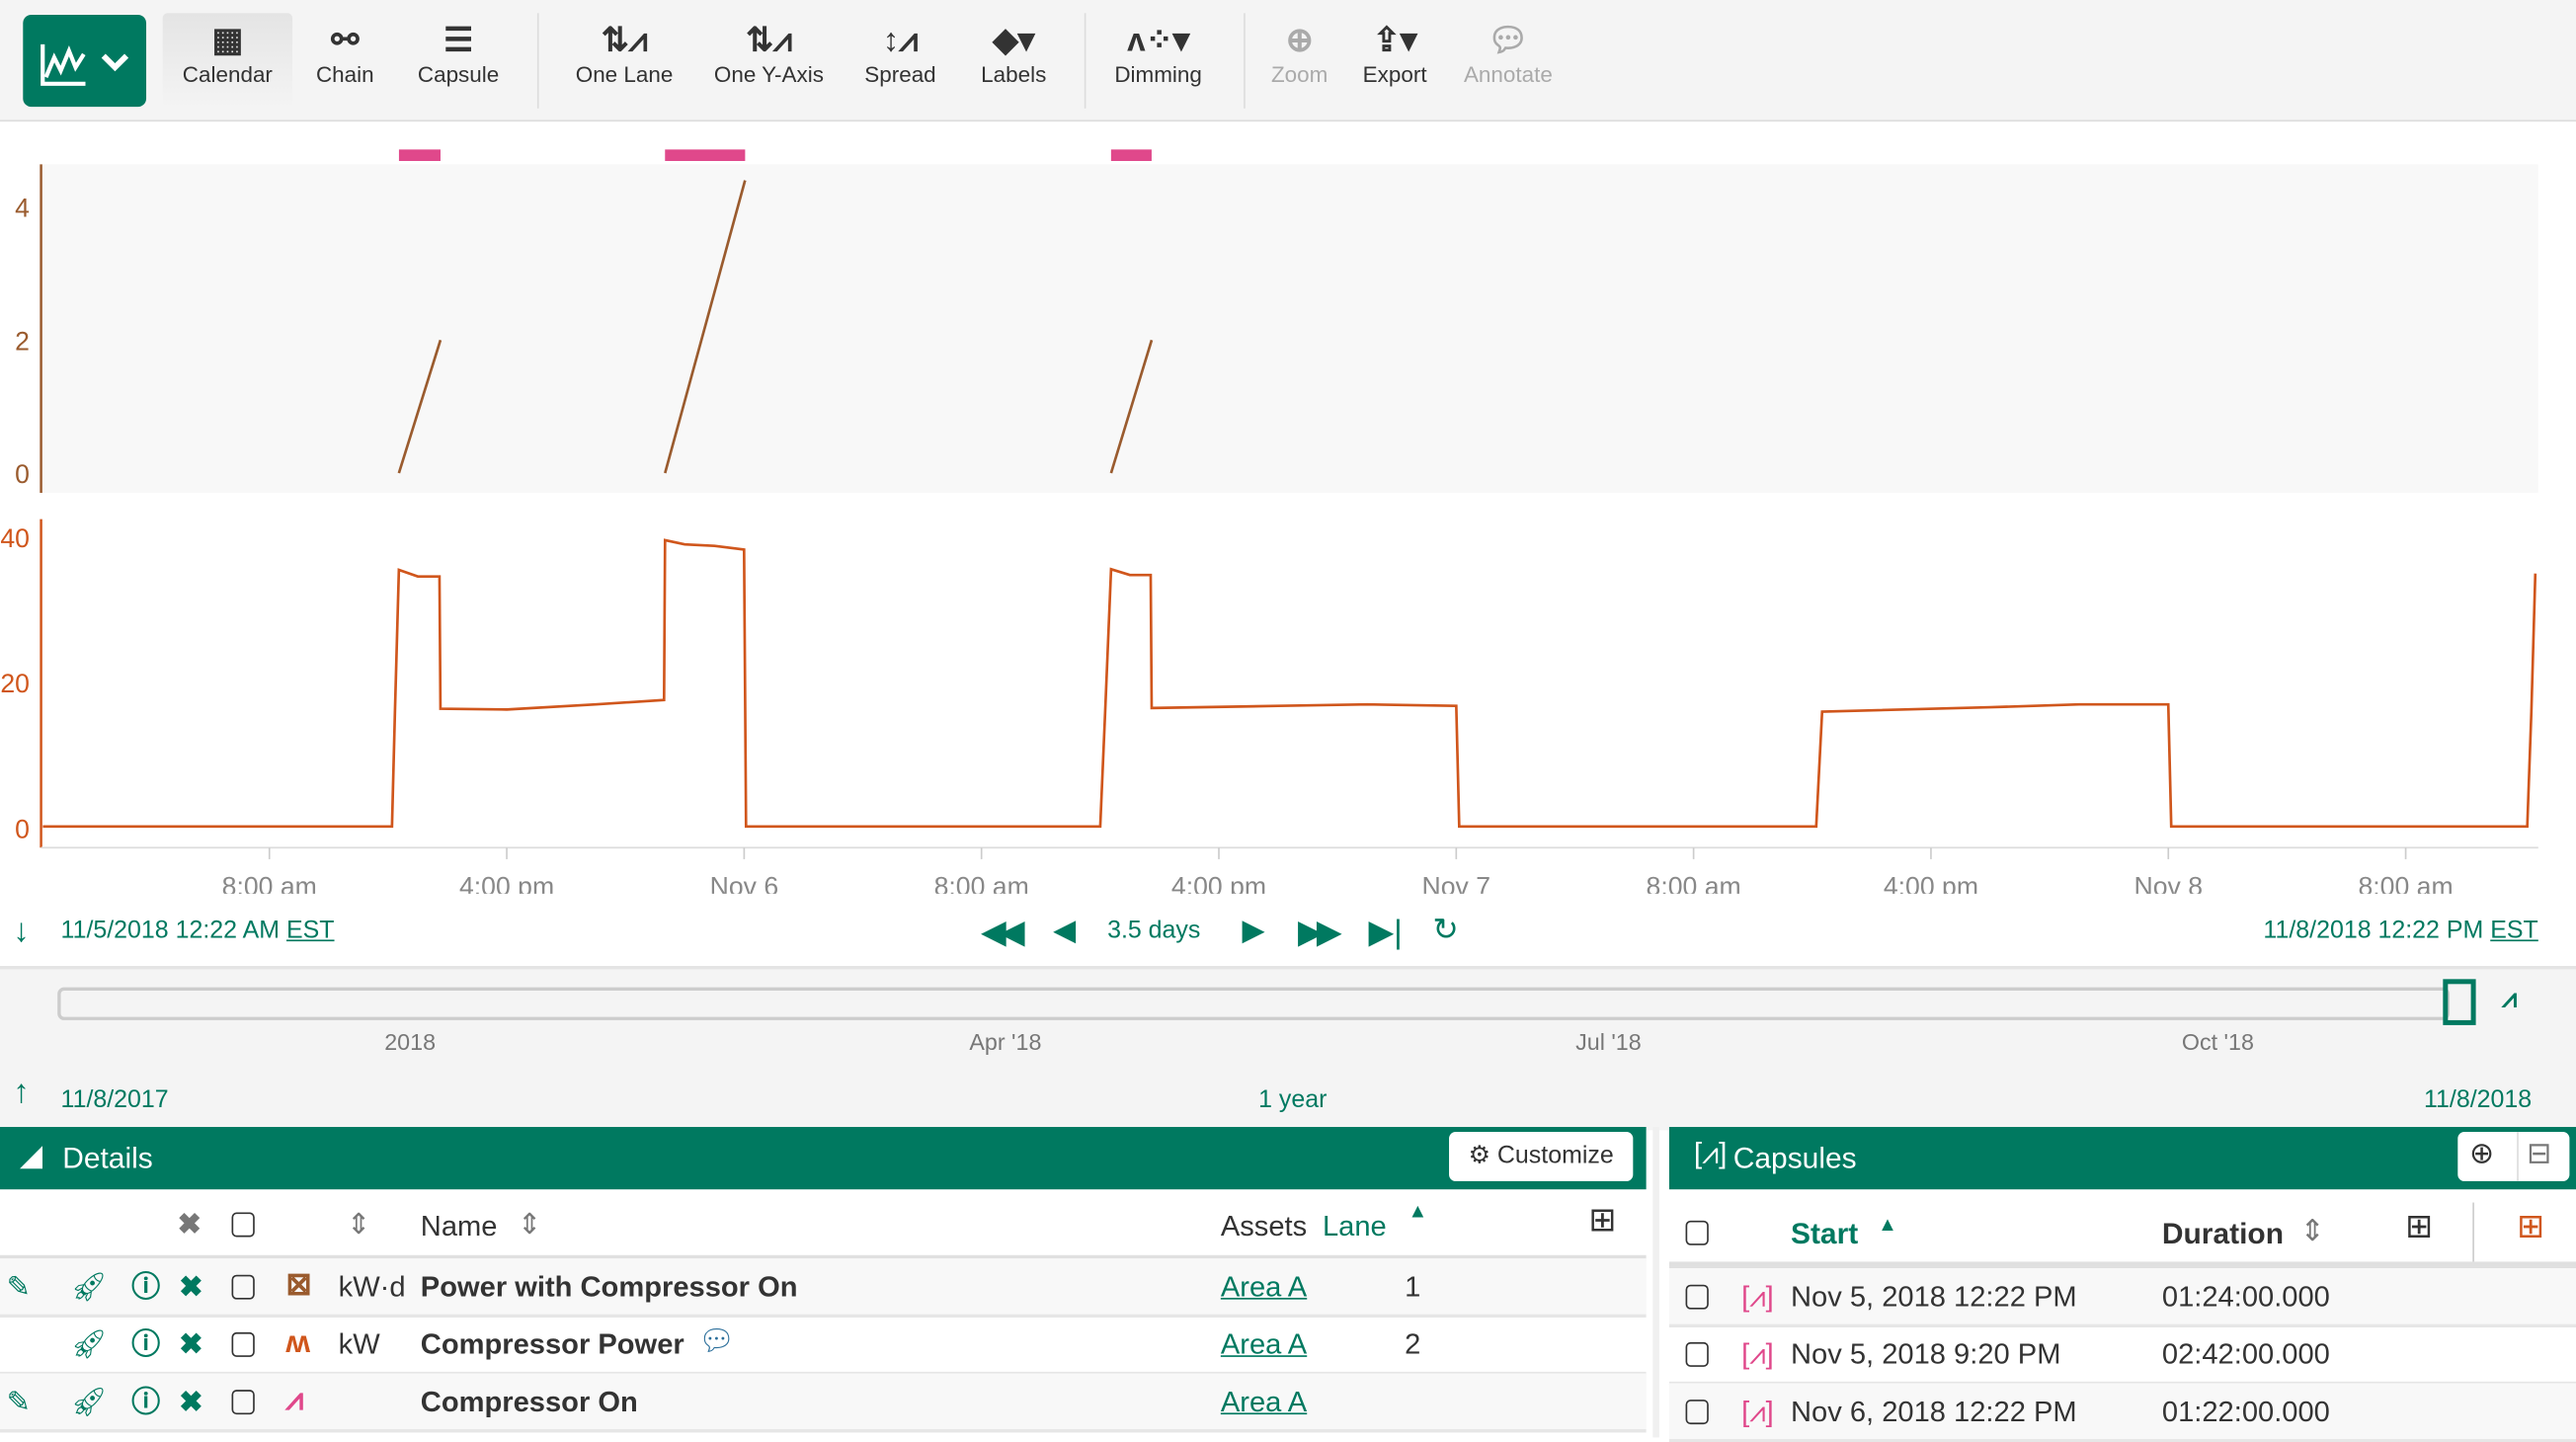 Image resolution: width=2576 pixels, height=1442 pixels. Describe the element at coordinates (15, 683) in the screenshot. I see `y-tick-label: 20` at that location.